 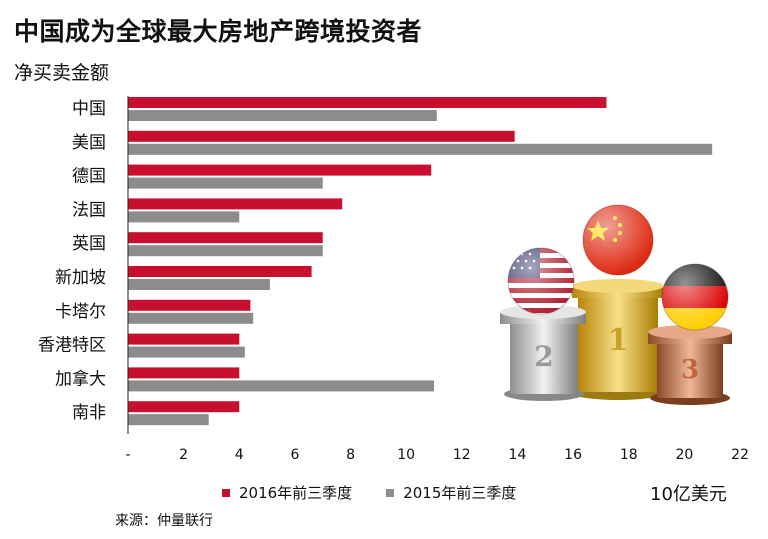 What do you see at coordinates (164, 521) in the screenshot?
I see `source-note: 来源：仲量联行` at bounding box center [164, 521].